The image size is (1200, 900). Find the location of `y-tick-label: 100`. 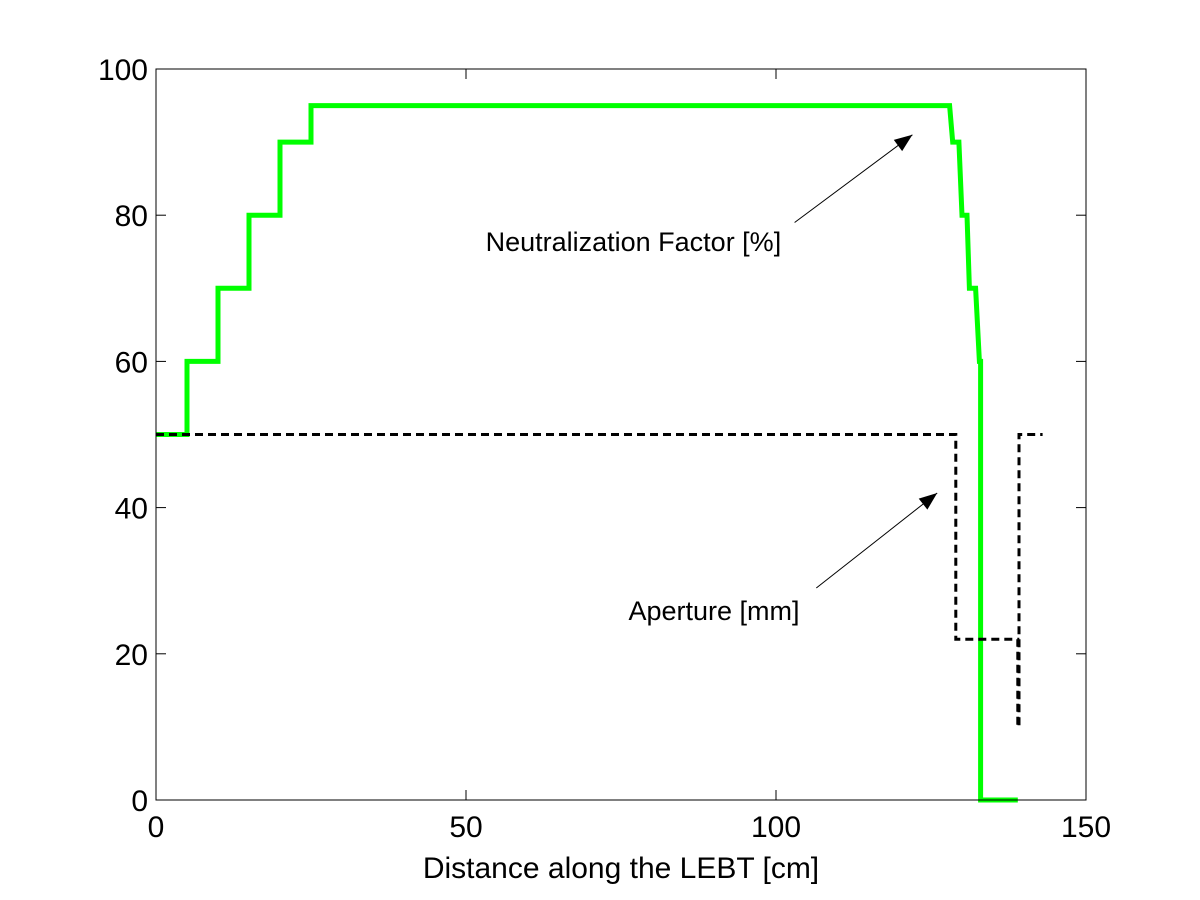

y-tick-label: 100 is located at coordinates (123, 70).